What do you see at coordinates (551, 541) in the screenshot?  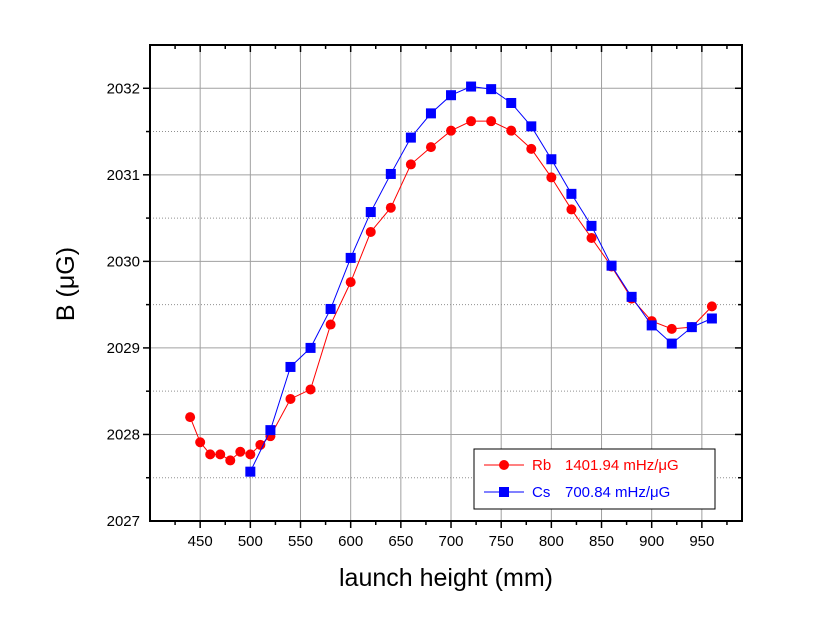 I see `x-tick-label: 800` at bounding box center [551, 541].